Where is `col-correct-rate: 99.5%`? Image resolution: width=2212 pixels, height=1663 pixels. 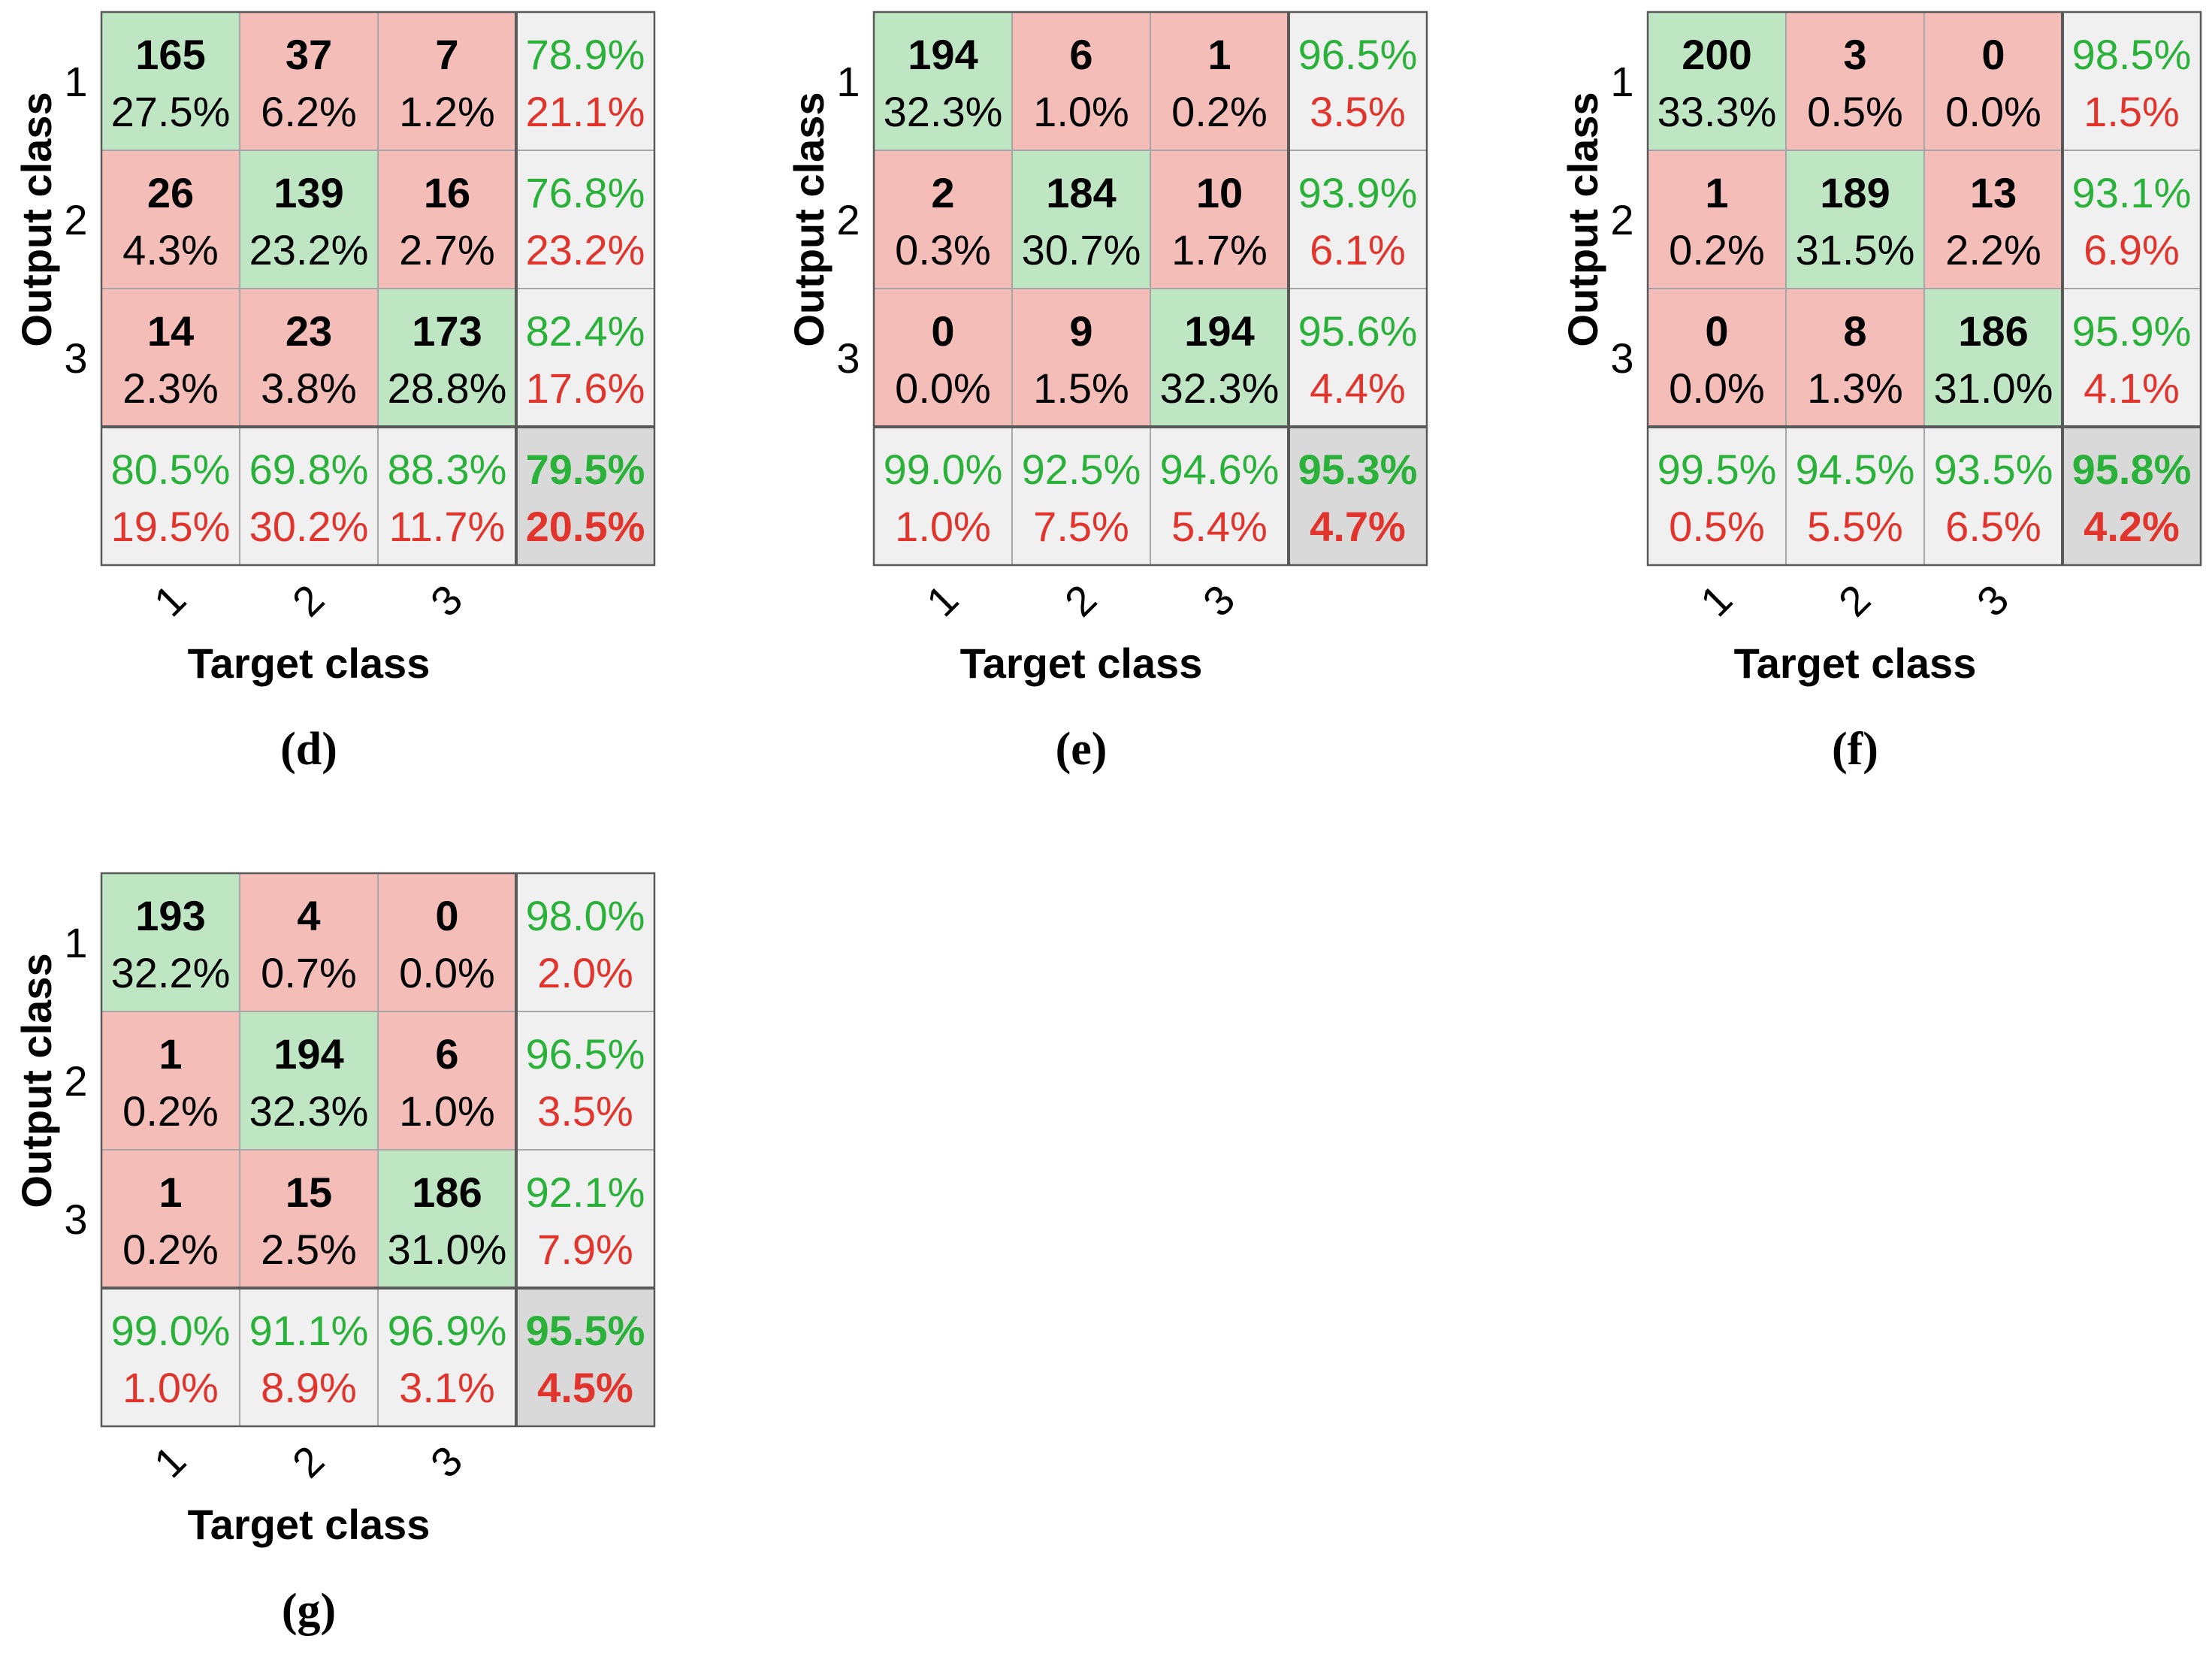
col-correct-rate: 99.5% is located at coordinates (1717, 469).